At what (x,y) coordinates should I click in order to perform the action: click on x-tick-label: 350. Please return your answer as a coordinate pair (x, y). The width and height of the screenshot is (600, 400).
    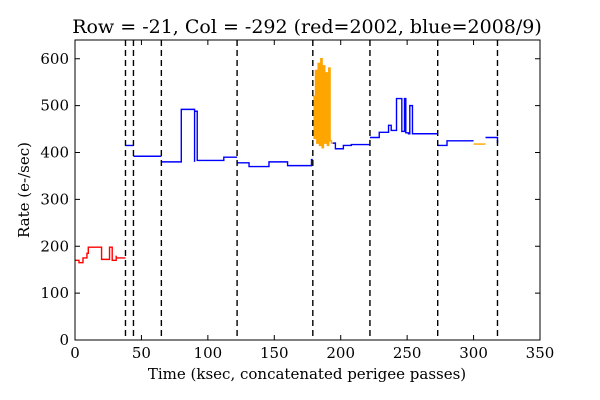
    Looking at the image, I should click on (540, 353).